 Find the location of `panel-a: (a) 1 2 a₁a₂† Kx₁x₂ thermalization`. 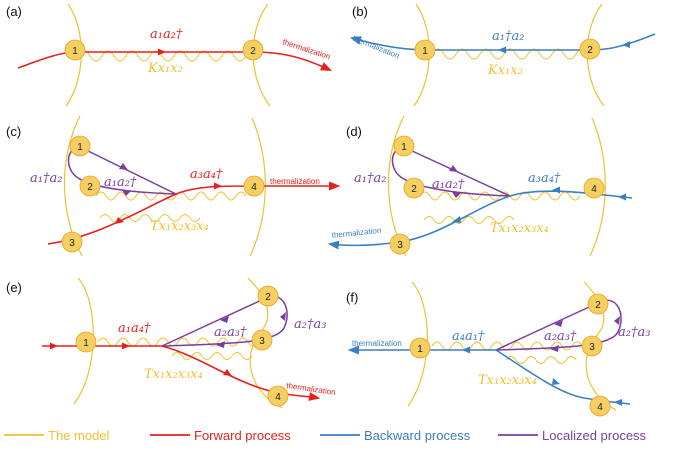

panel-a: (a) 1 2 a₁a₂† Kx₁x₂ thermalization is located at coordinates (169, 55).